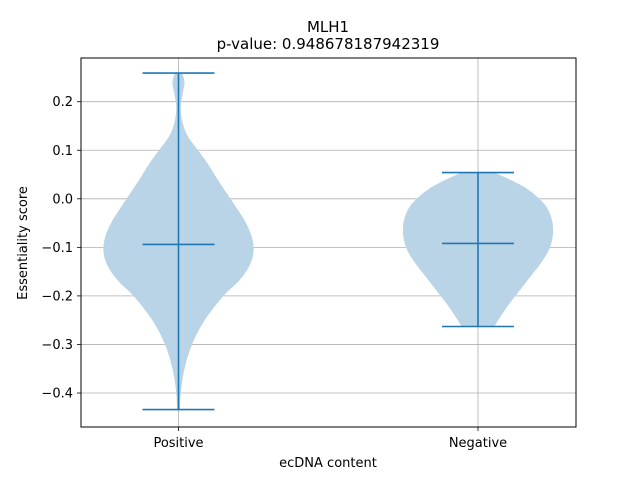 The image size is (640, 480). What do you see at coordinates (57, 248) in the screenshot?
I see `y-tick-label: −0.1` at bounding box center [57, 248].